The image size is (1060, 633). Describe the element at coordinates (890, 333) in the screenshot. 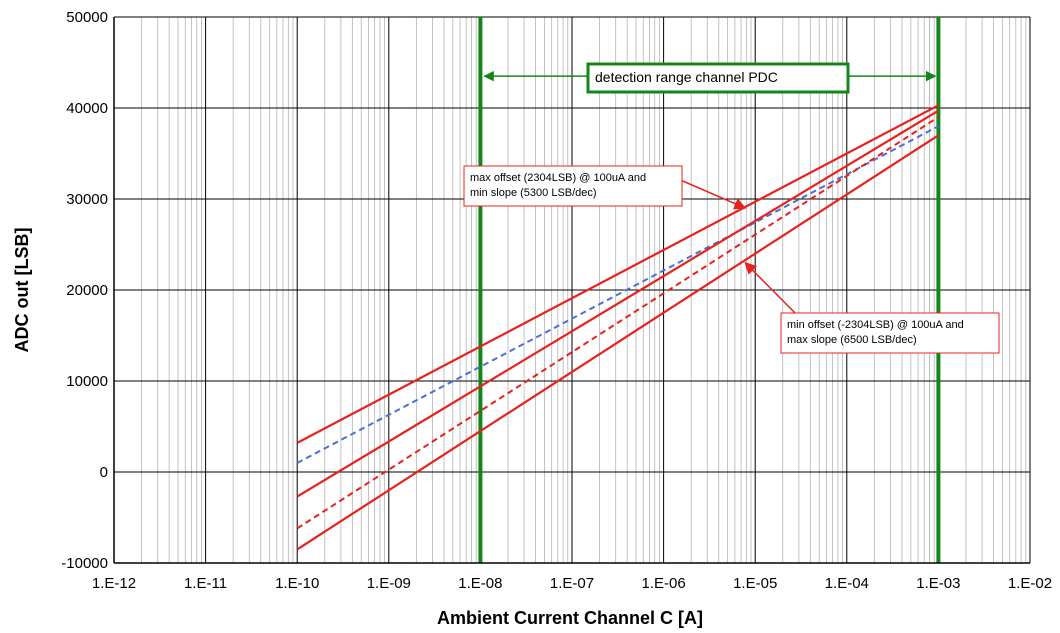

I see `min_offset-label-box` at that location.